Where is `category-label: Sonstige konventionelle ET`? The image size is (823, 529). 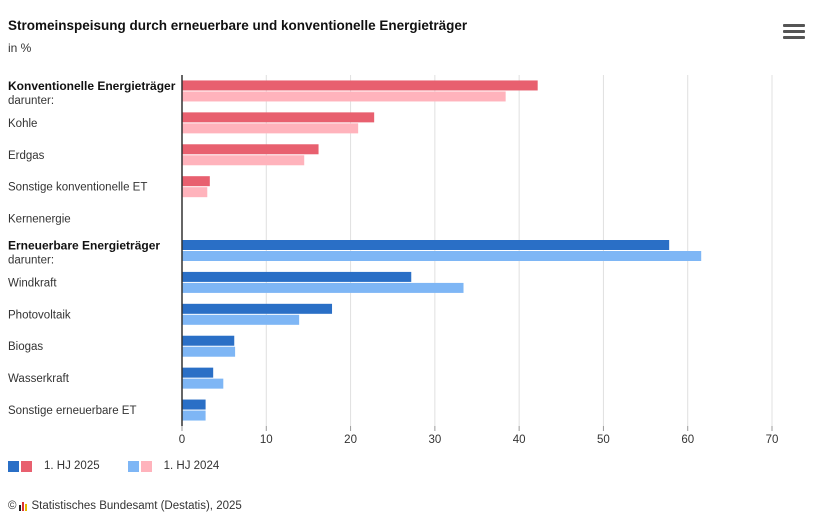 category-label: Sonstige konventionelle ET is located at coordinates (77, 188).